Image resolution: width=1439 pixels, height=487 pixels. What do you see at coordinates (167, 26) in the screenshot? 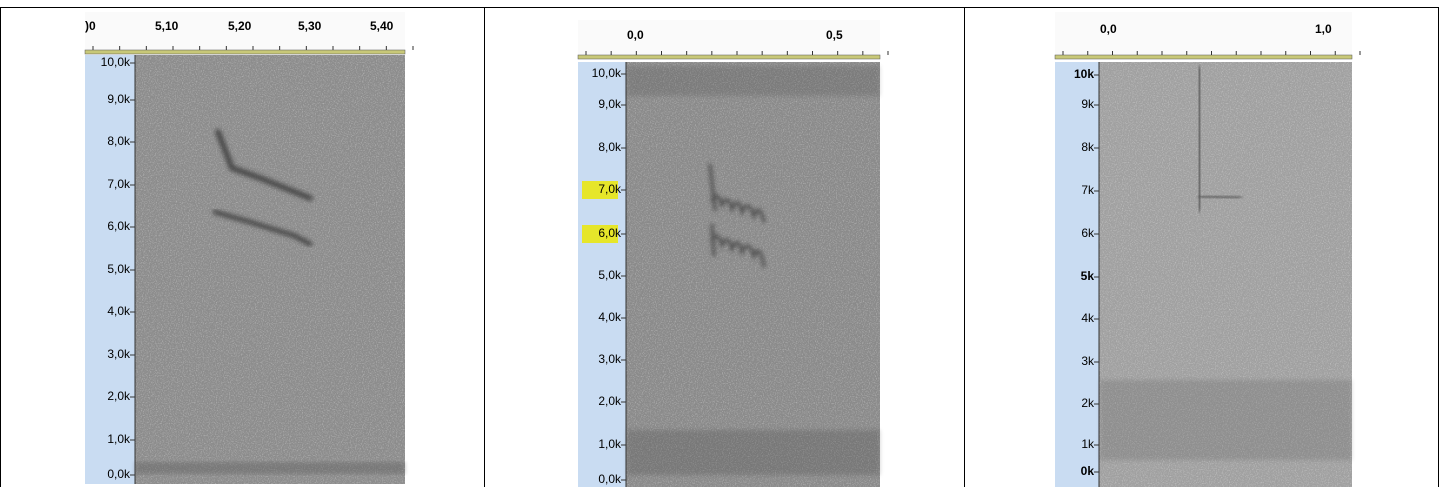
I see `time-label: 5,10` at bounding box center [167, 26].